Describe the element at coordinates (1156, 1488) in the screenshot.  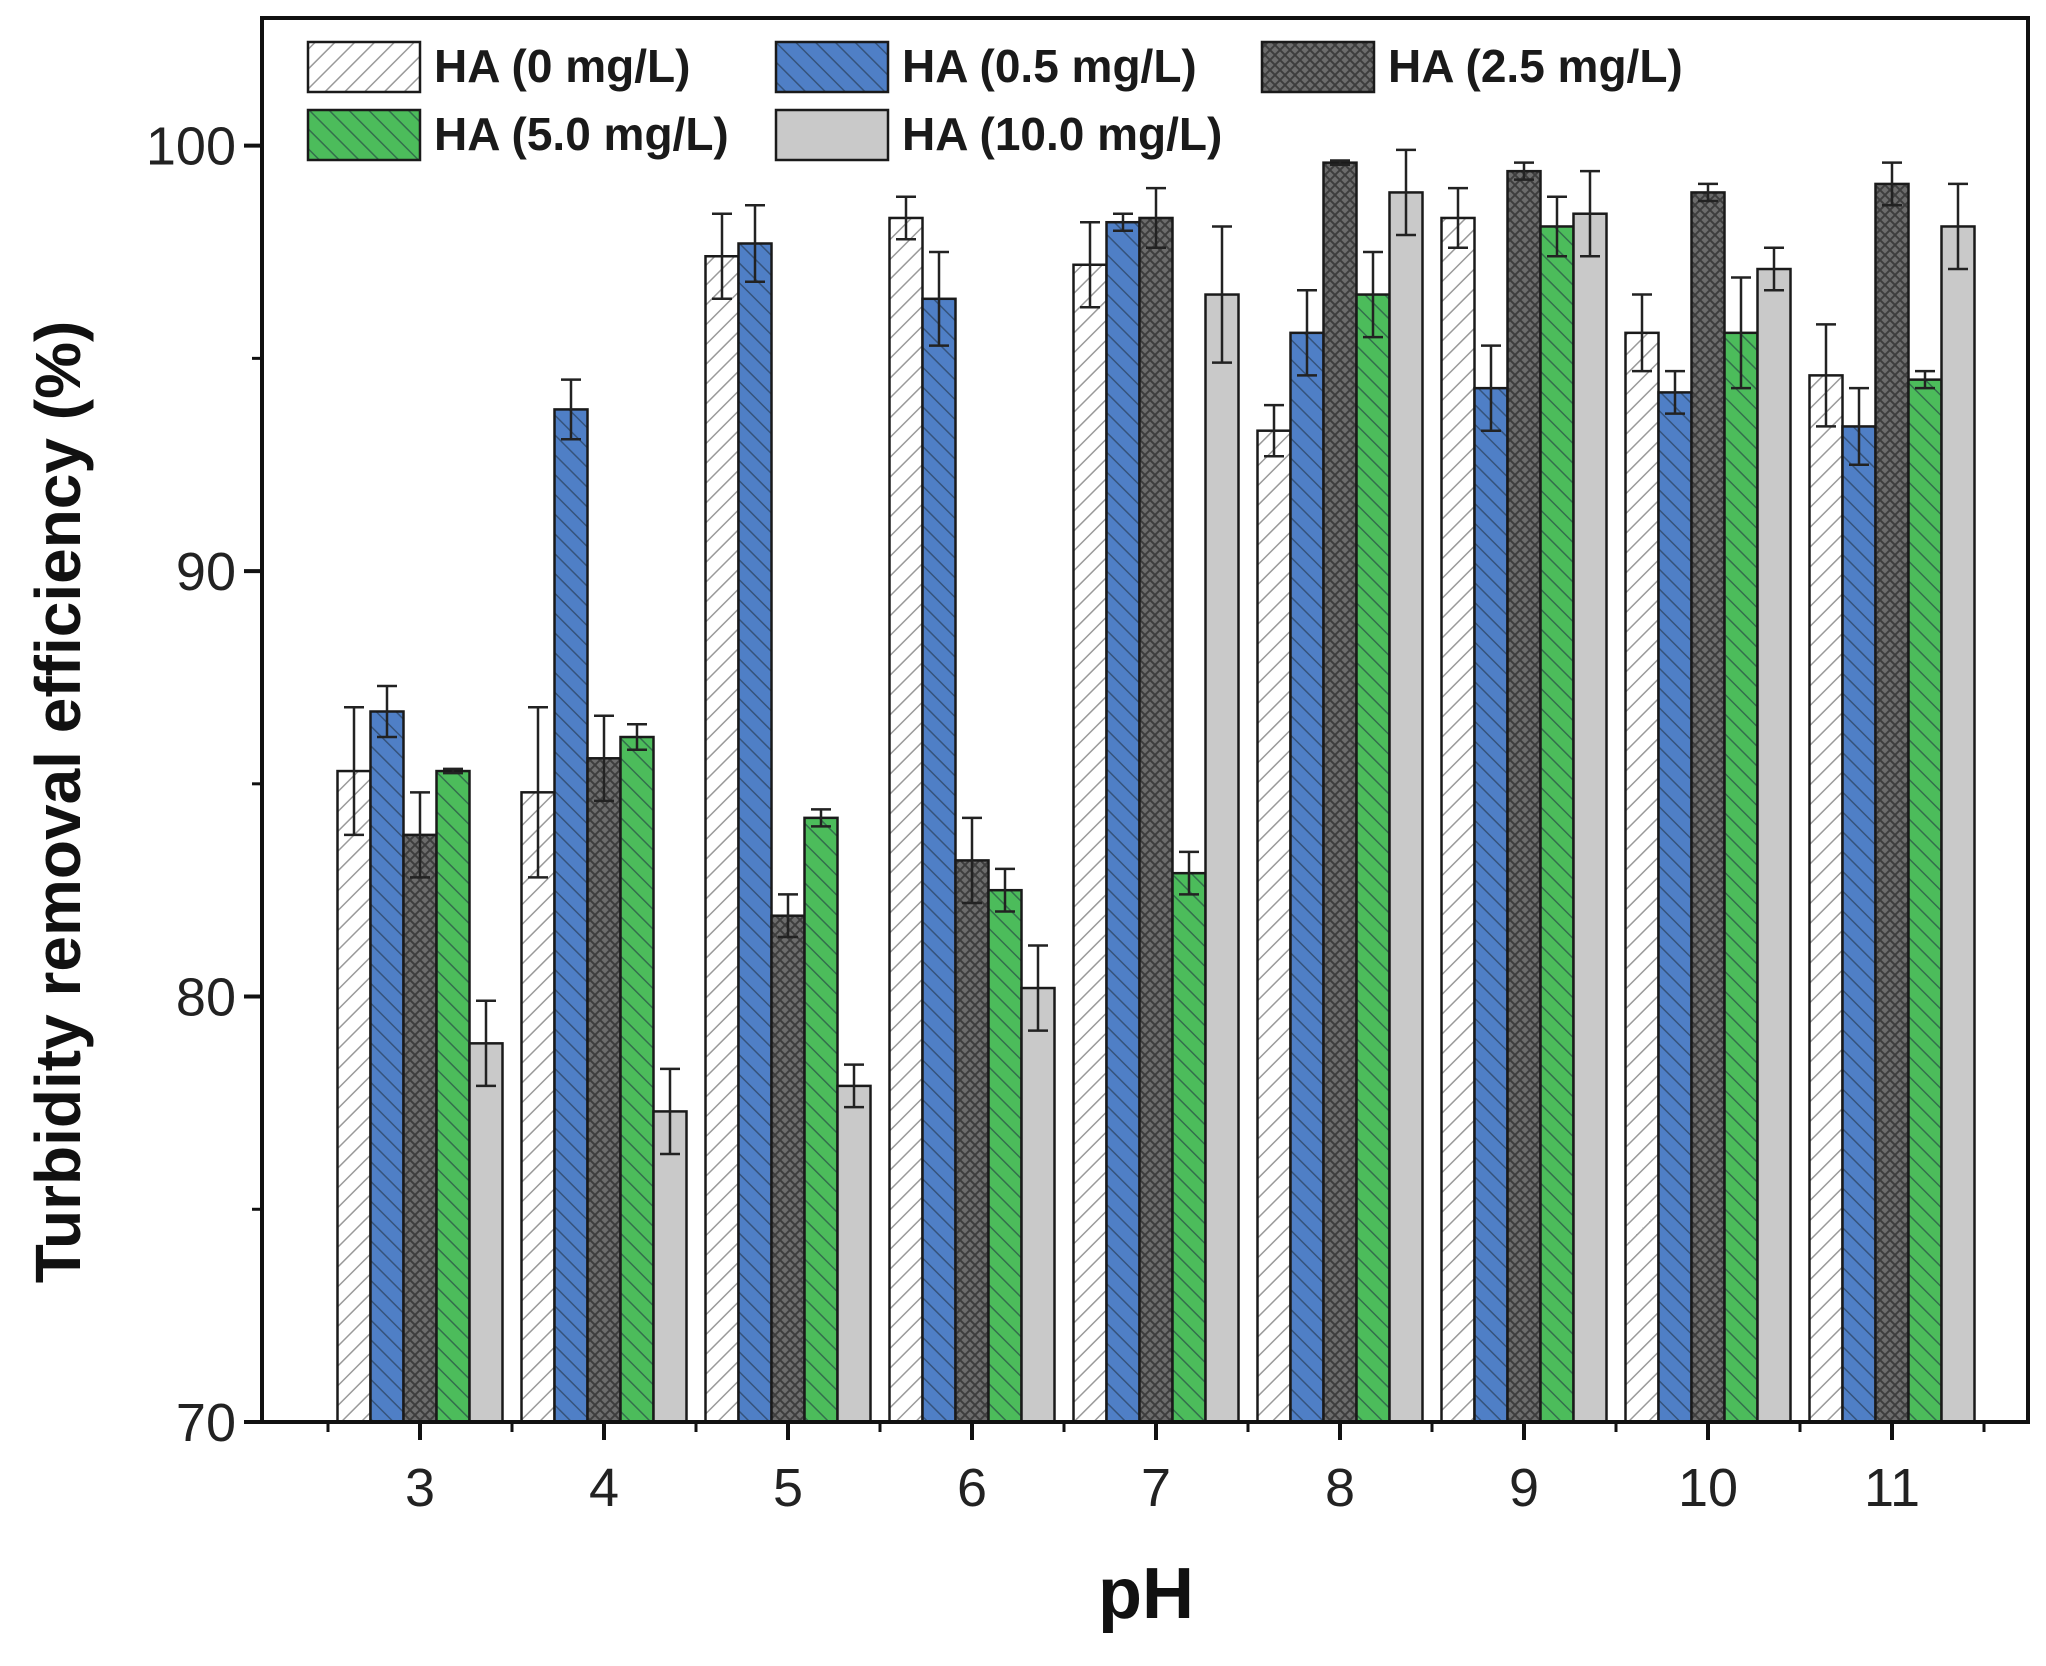
I see `x-tick-label: 7` at that location.